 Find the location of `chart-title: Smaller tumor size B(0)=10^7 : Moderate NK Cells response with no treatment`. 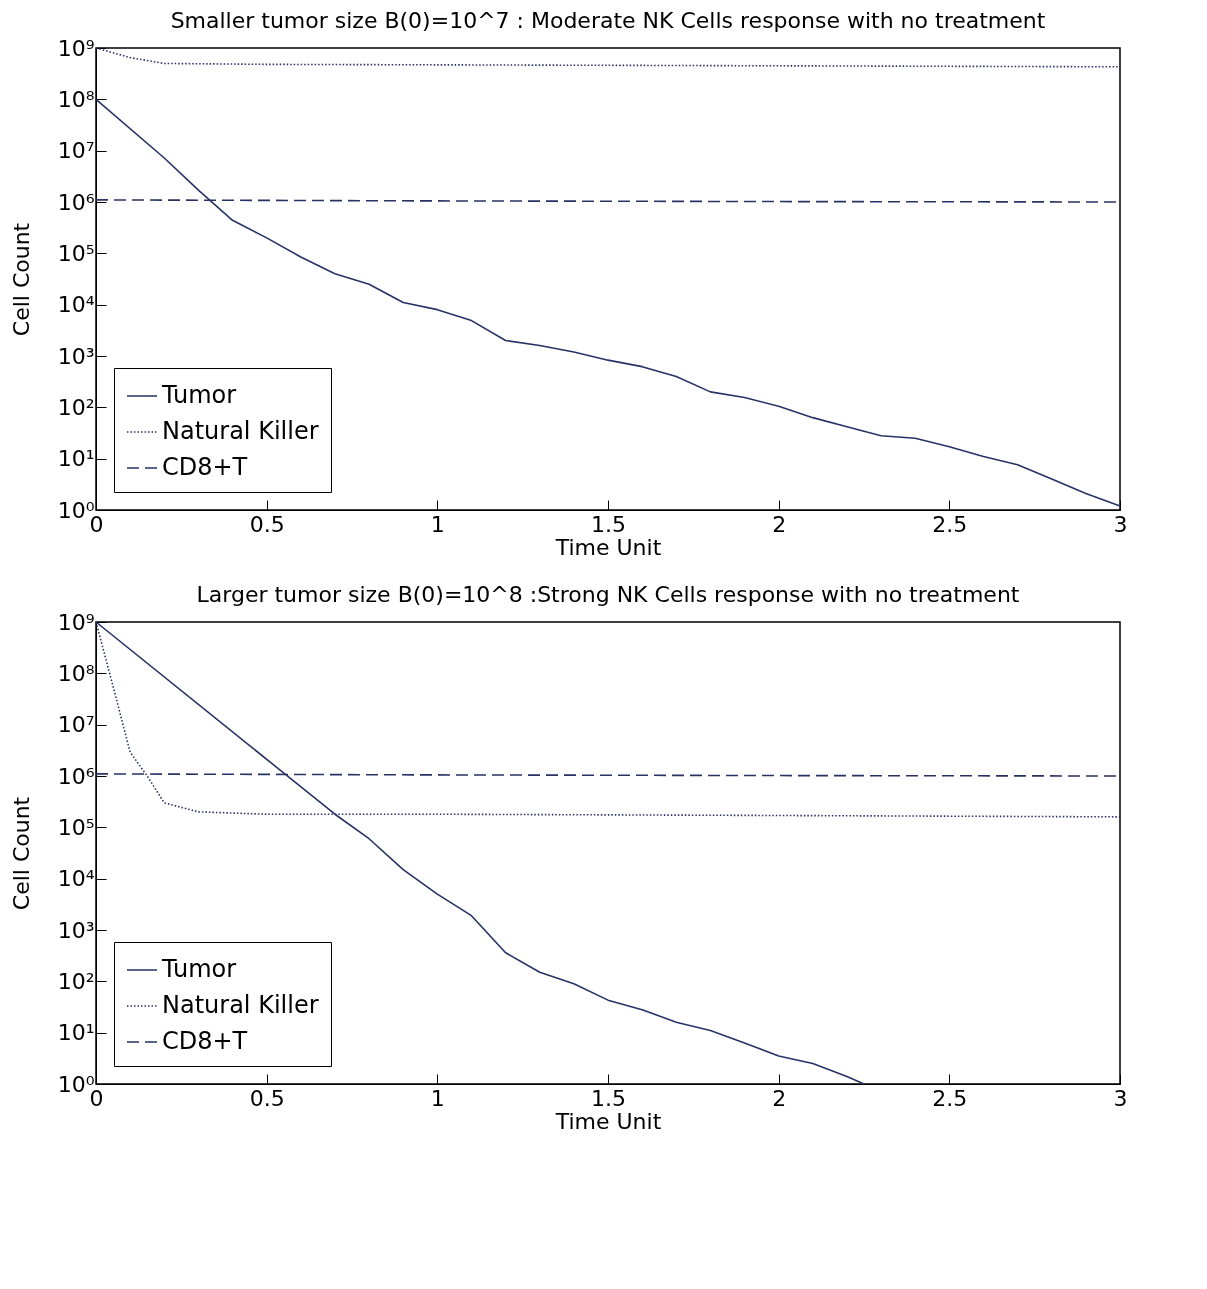

chart-title: Smaller tumor size B(0)=10^7 : Moderate NK Cells response with no treatment is located at coordinates (608, 20).